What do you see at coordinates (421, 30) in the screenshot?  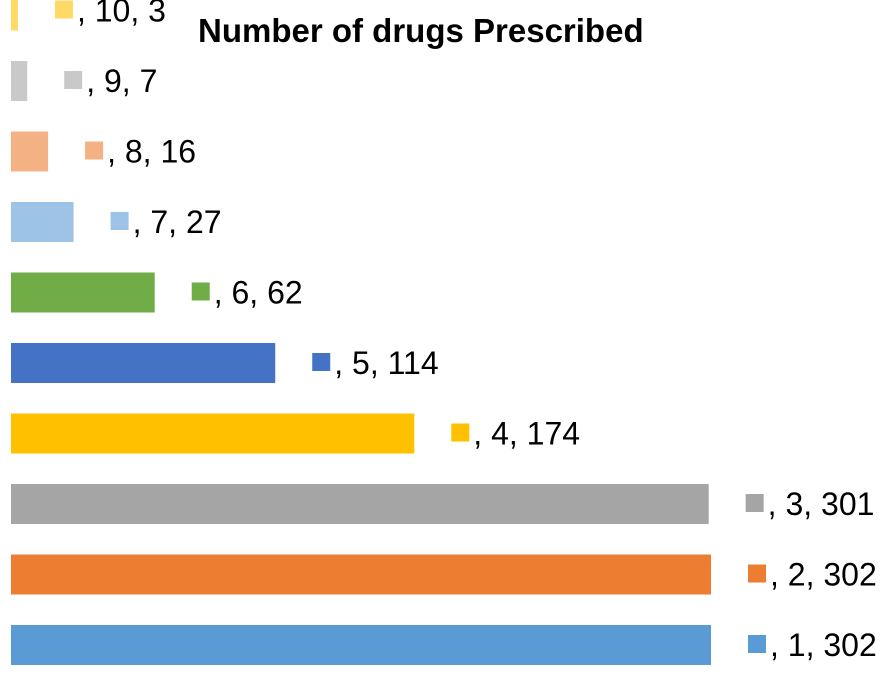 I see `chart-title: Number of drugs Prescribed` at bounding box center [421, 30].